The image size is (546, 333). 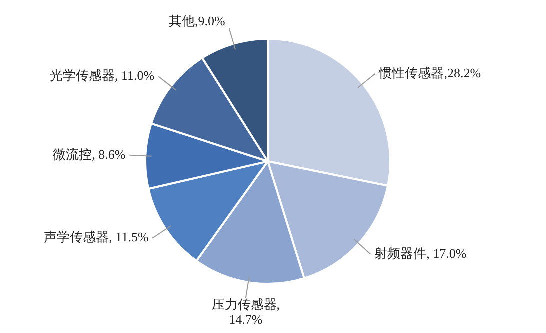 What do you see at coordinates (246, 312) in the screenshot?
I see `slice-label: 压力传感器, 14.7%` at bounding box center [246, 312].